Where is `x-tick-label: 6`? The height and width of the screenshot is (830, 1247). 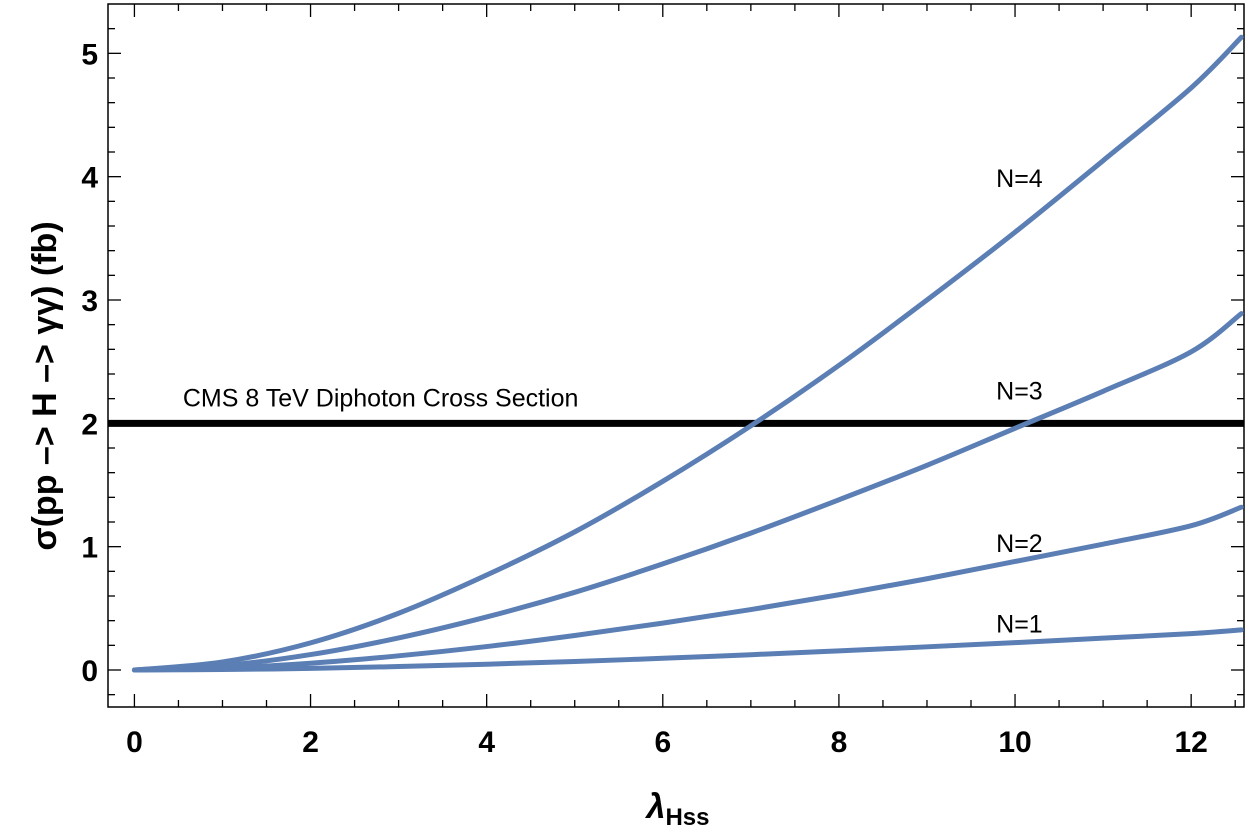 x-tick-label: 6 is located at coordinates (662, 742).